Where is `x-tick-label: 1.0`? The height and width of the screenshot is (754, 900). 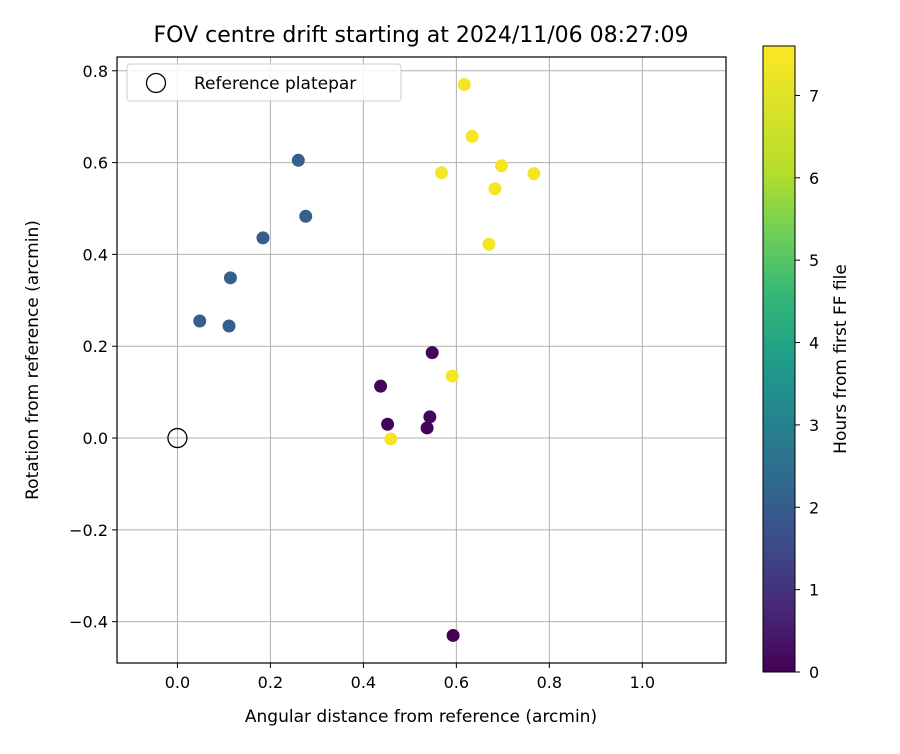
x-tick-label: 1.0 is located at coordinates (642, 682).